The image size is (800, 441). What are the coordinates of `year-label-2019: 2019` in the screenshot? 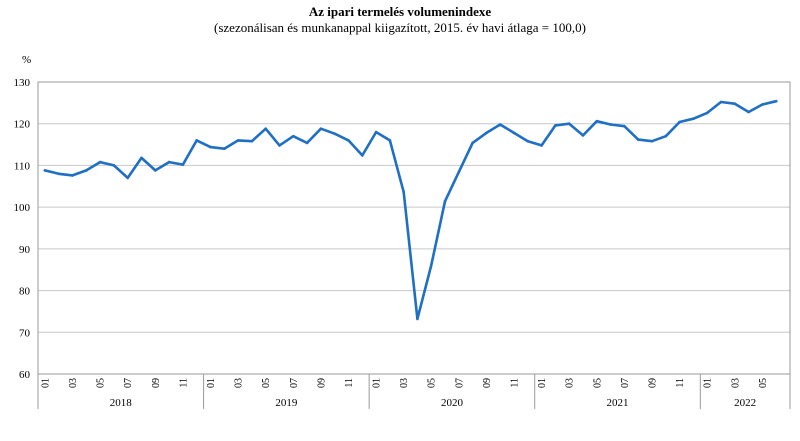 It's located at (286, 403).